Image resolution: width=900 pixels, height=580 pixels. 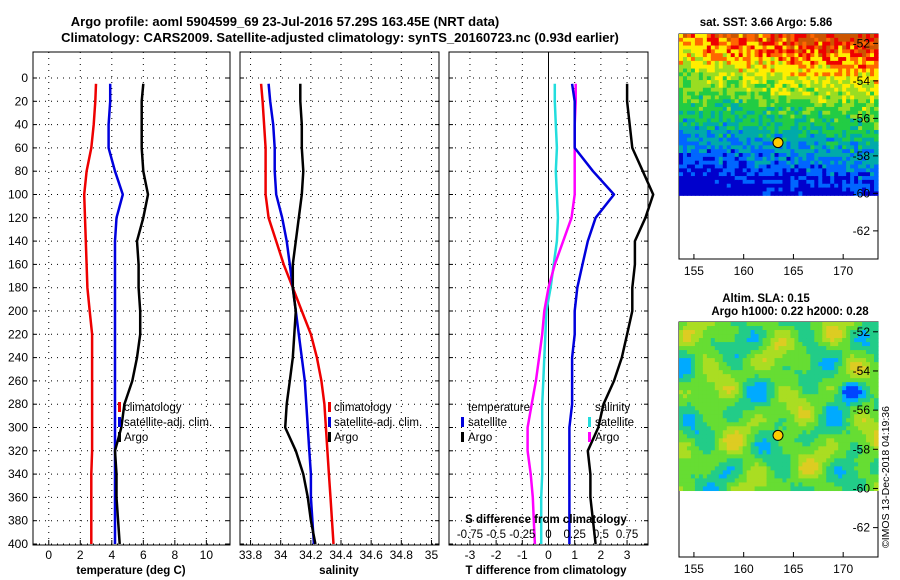 What do you see at coordinates (694, 569) in the screenshot?
I see `map-x-tick-label: 155` at bounding box center [694, 569].